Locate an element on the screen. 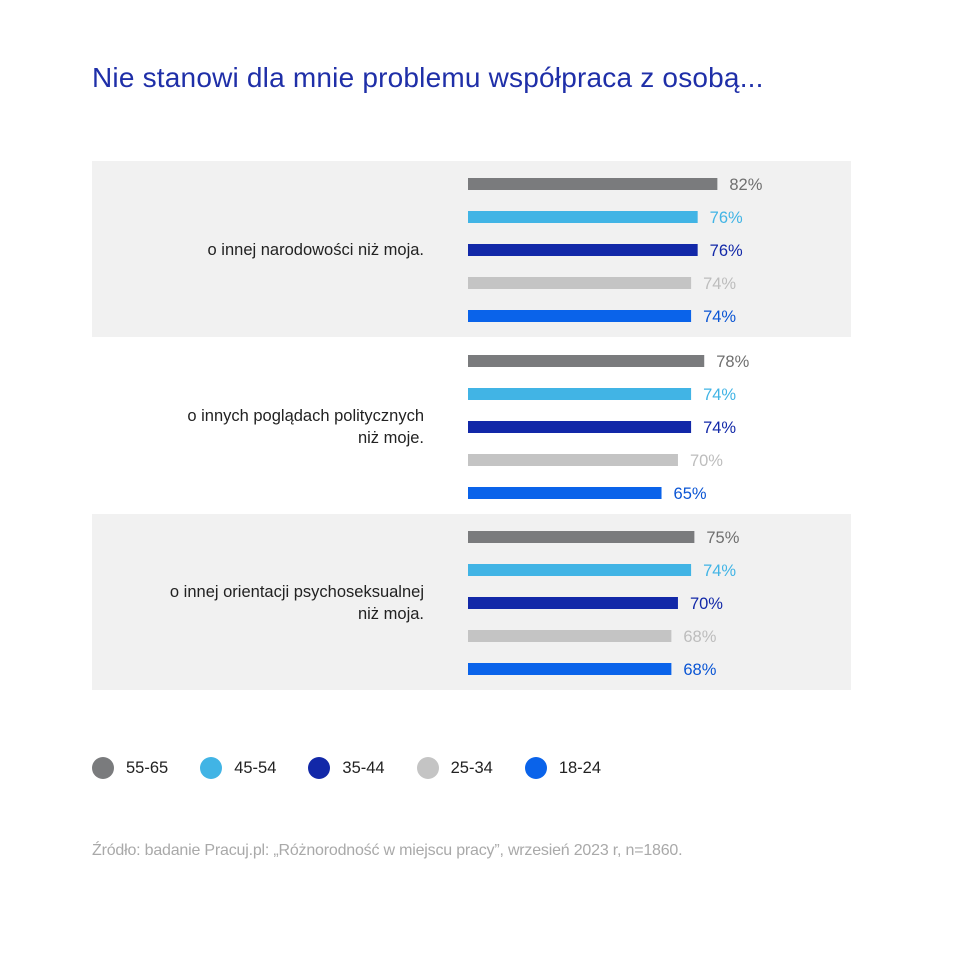 Image resolution: width=960 pixels, height=958 pixels. category-label: niż moja. is located at coordinates (391, 614).